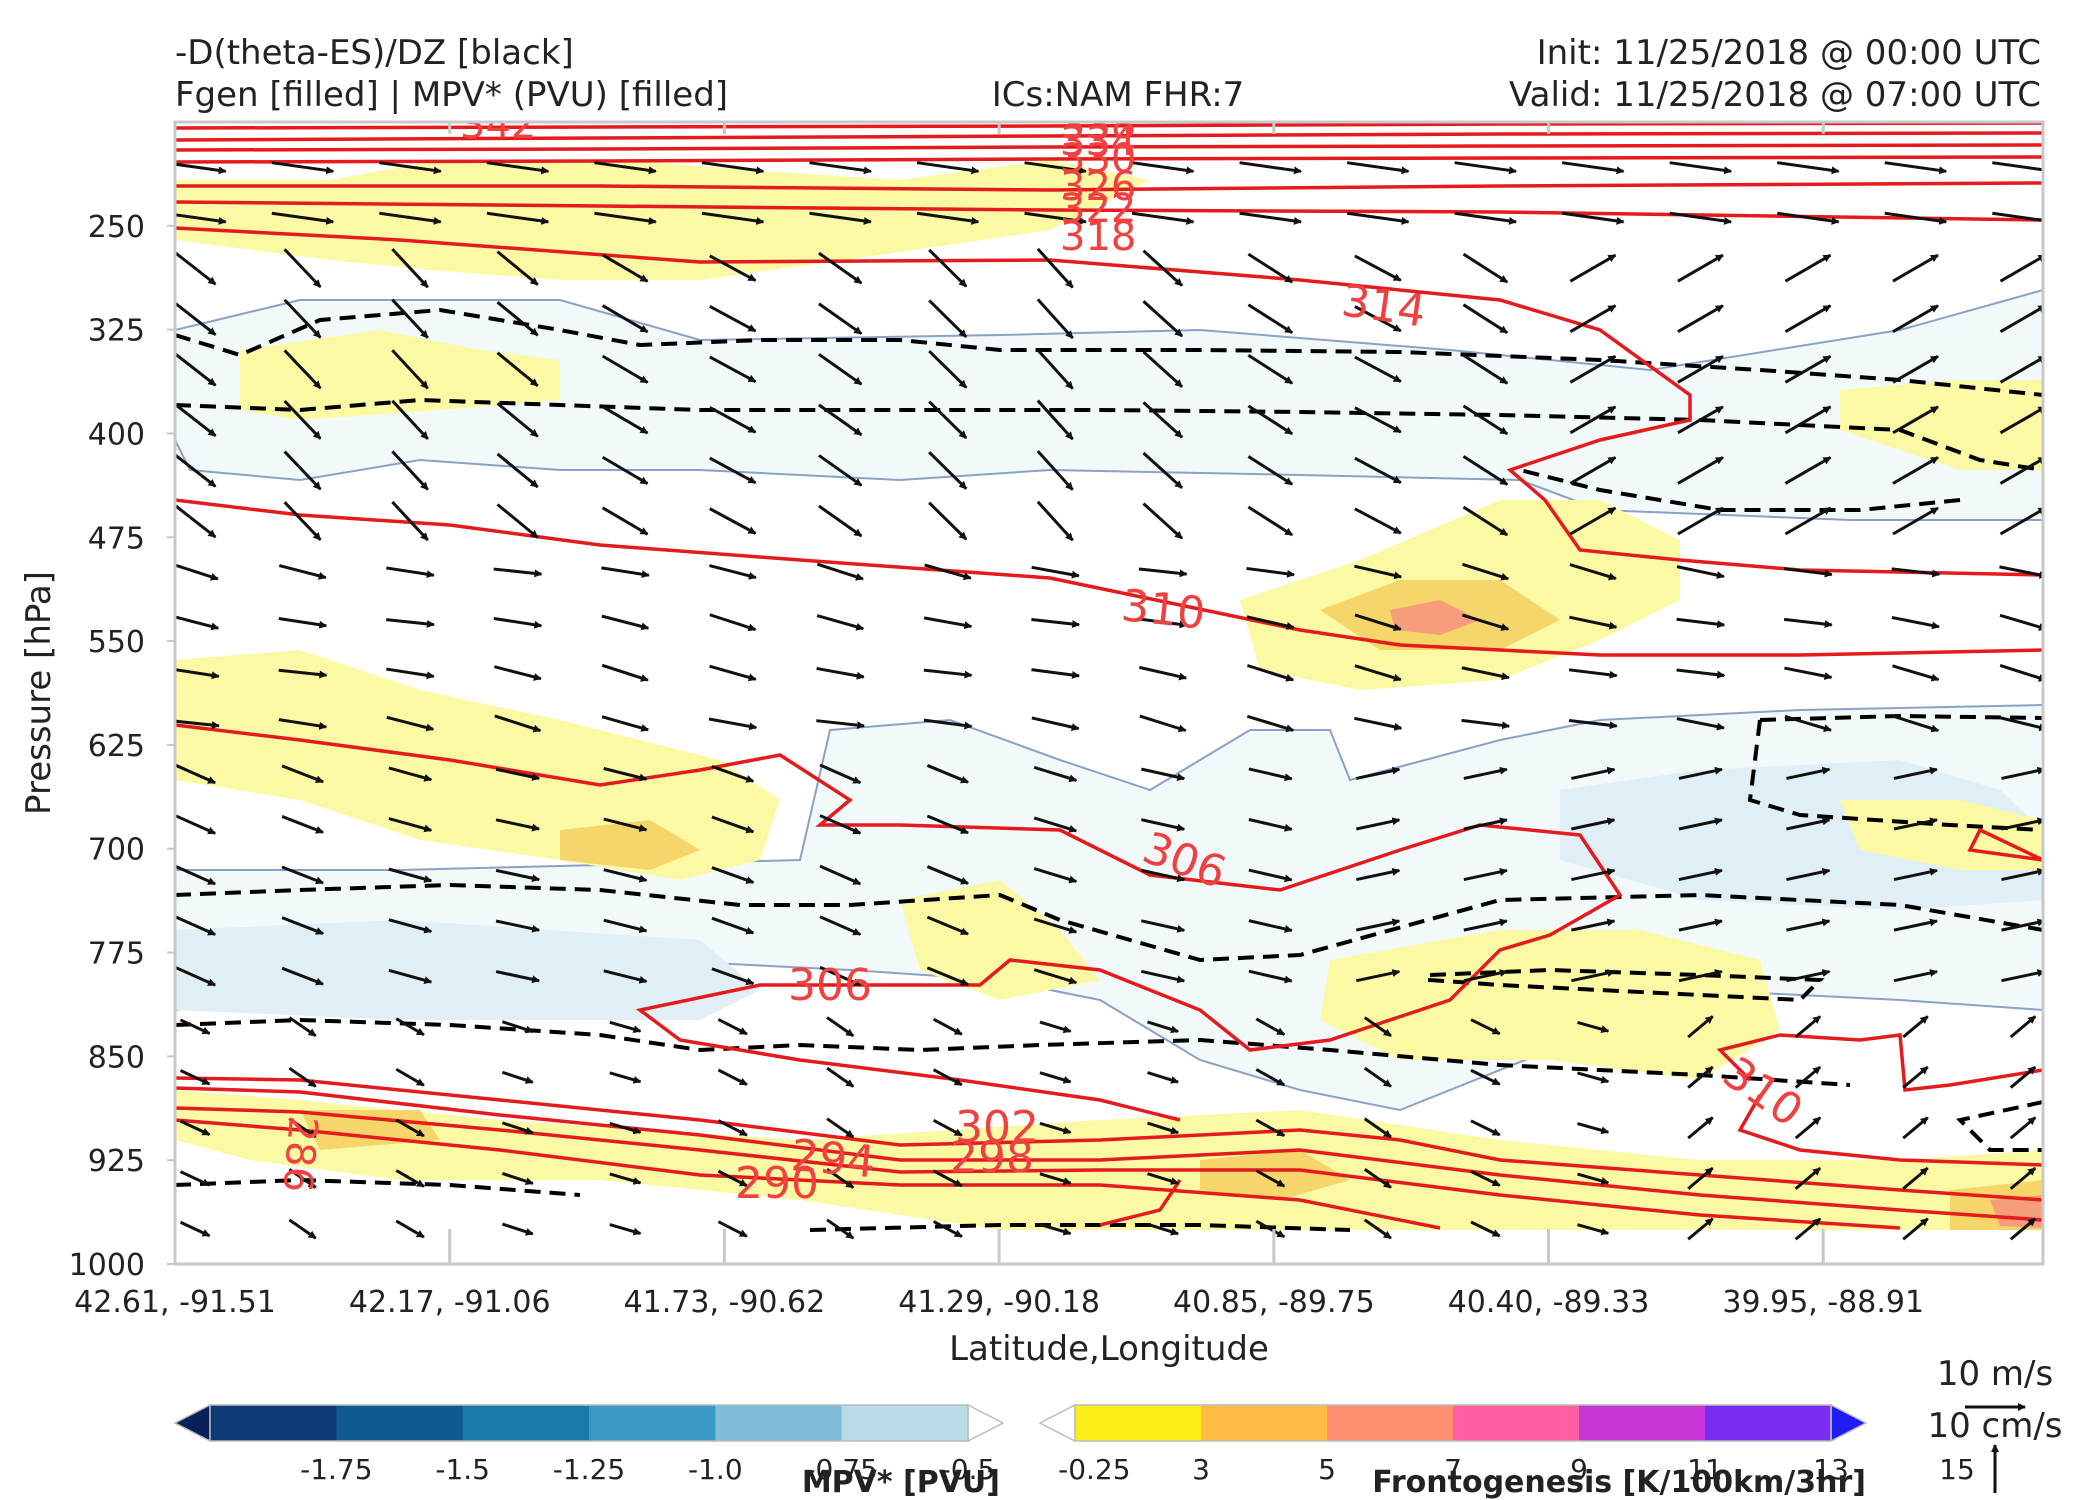 The height and width of the screenshot is (1500, 2100). I want to click on colorbar-tick-label: -1.25, so click(589, 1469).